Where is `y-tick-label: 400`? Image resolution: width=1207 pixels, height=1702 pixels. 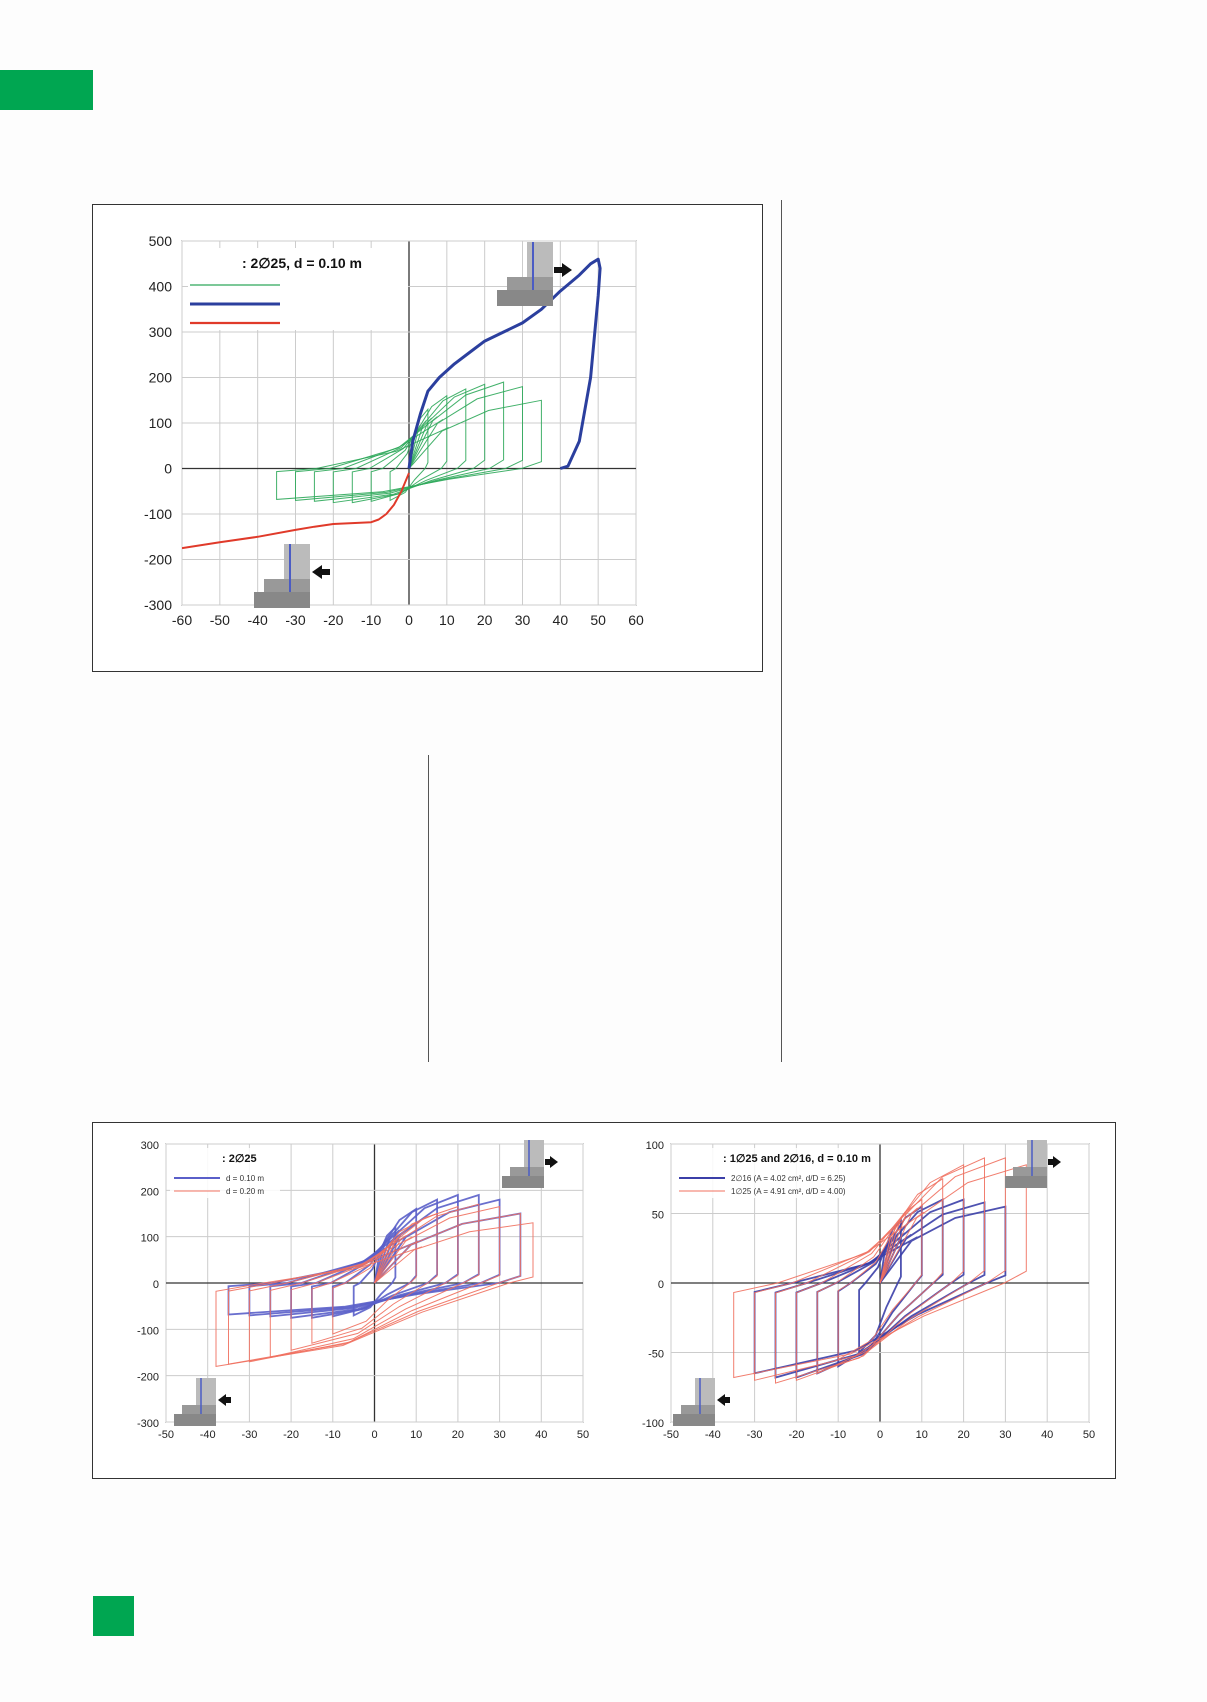
y-tick-label: 400 is located at coordinates (161, 287).